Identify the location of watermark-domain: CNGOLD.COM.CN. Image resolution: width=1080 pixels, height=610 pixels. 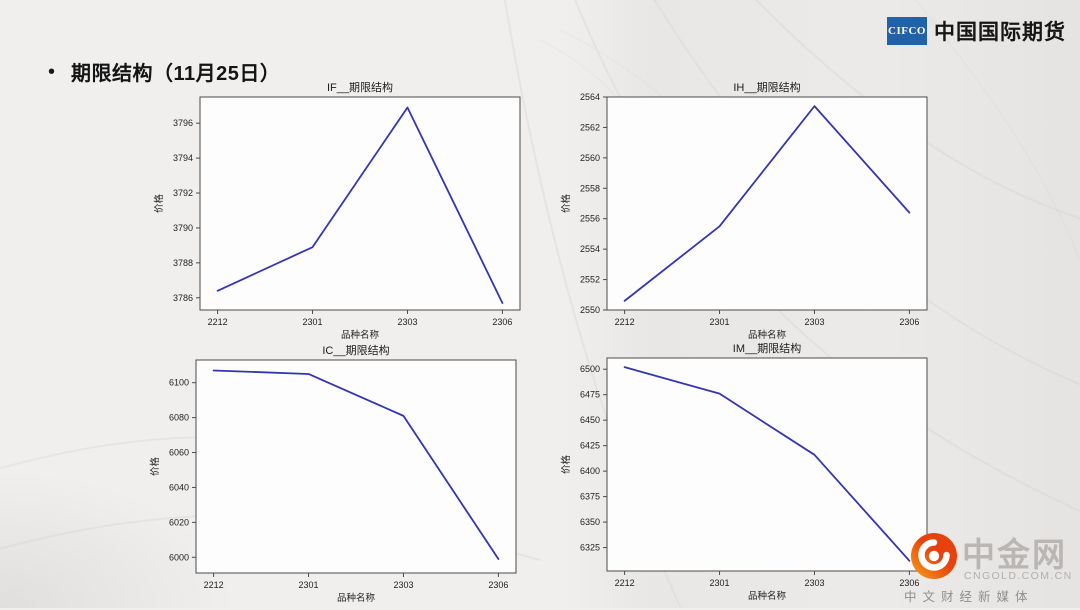
(1018, 576).